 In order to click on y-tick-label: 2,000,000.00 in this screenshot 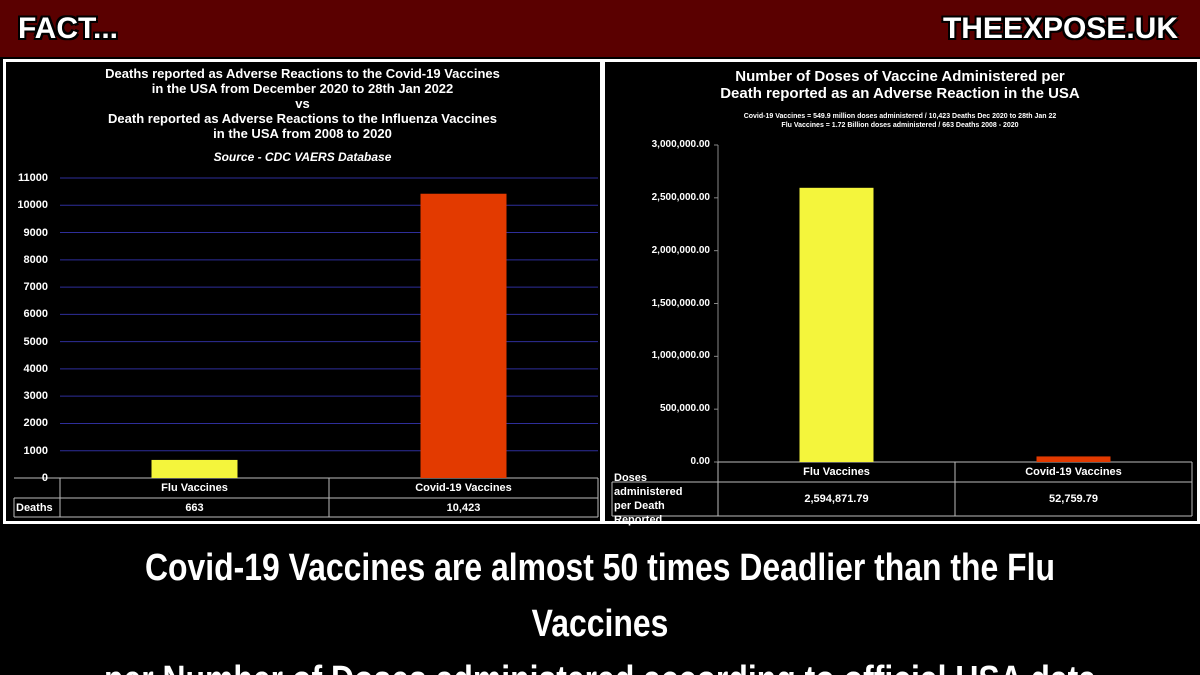, I will do `click(680, 250)`.